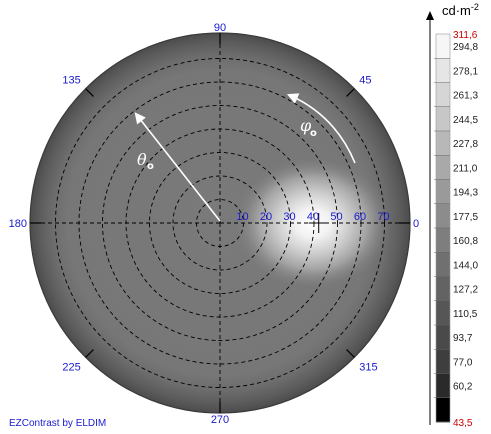  Describe the element at coordinates (465, 193) in the screenshot. I see `colorbar-tick-label: 194,3` at that location.